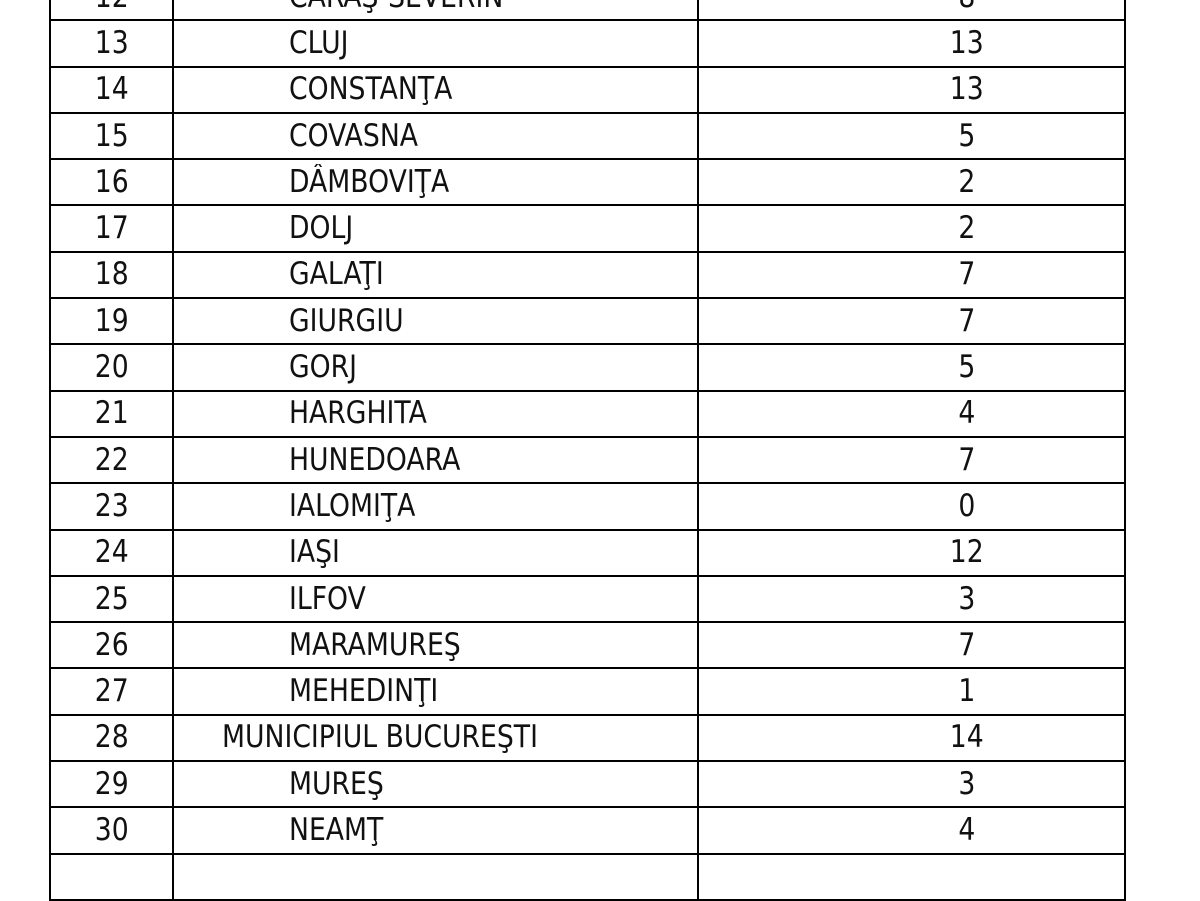 The image size is (1200, 901). What do you see at coordinates (911, 413) in the screenshot?
I see `value-cell: 4` at bounding box center [911, 413].